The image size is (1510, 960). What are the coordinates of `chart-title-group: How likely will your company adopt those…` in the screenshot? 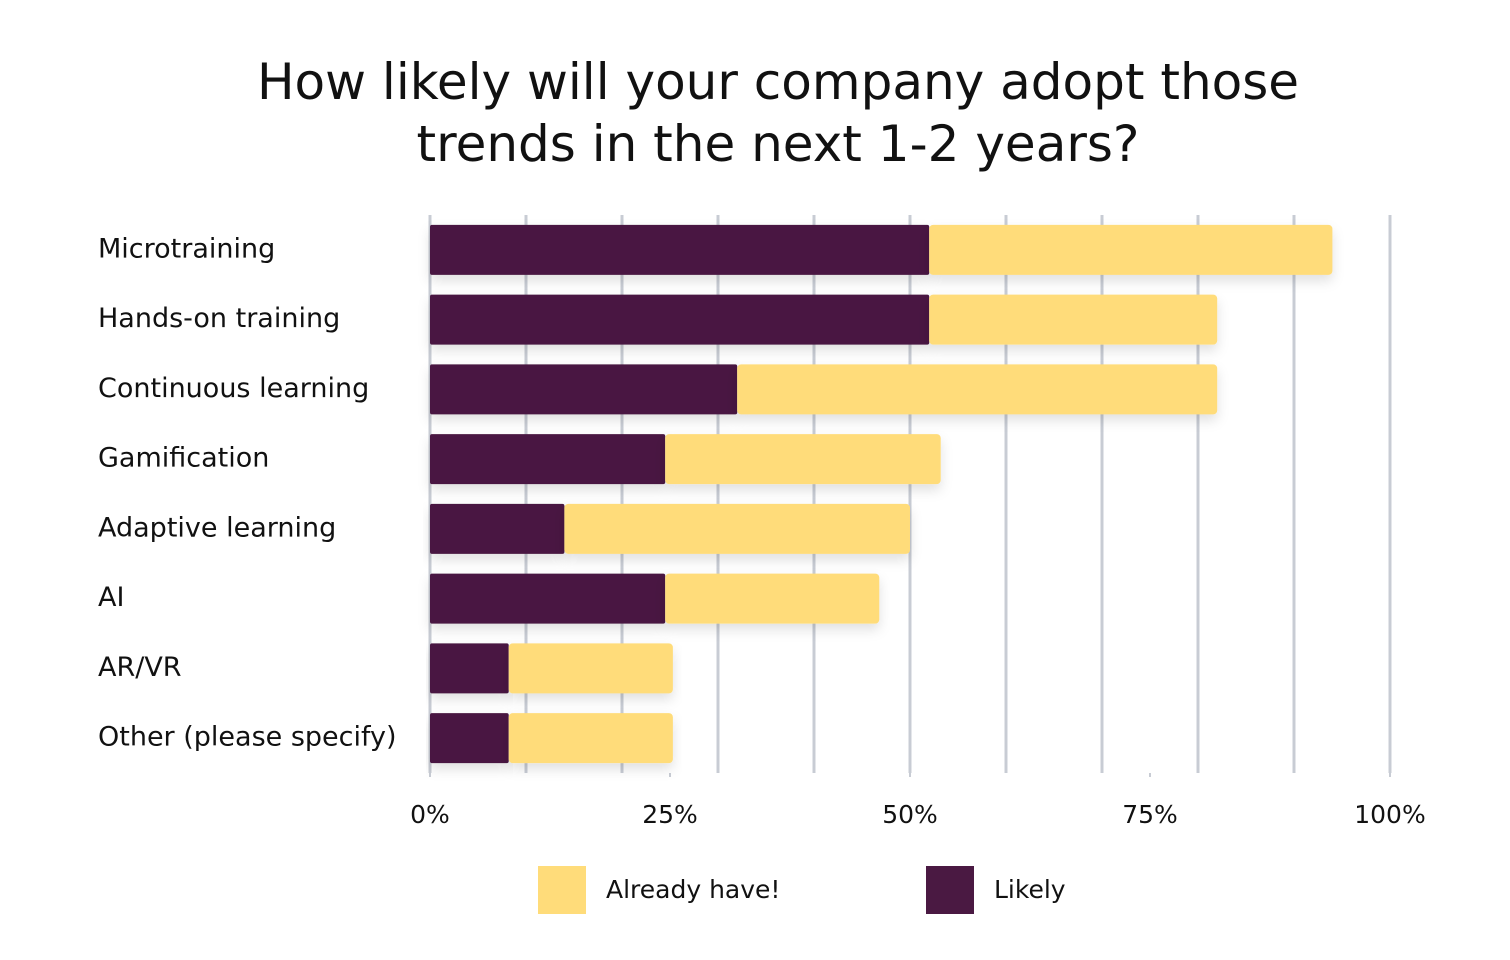 It's located at (778, 113).